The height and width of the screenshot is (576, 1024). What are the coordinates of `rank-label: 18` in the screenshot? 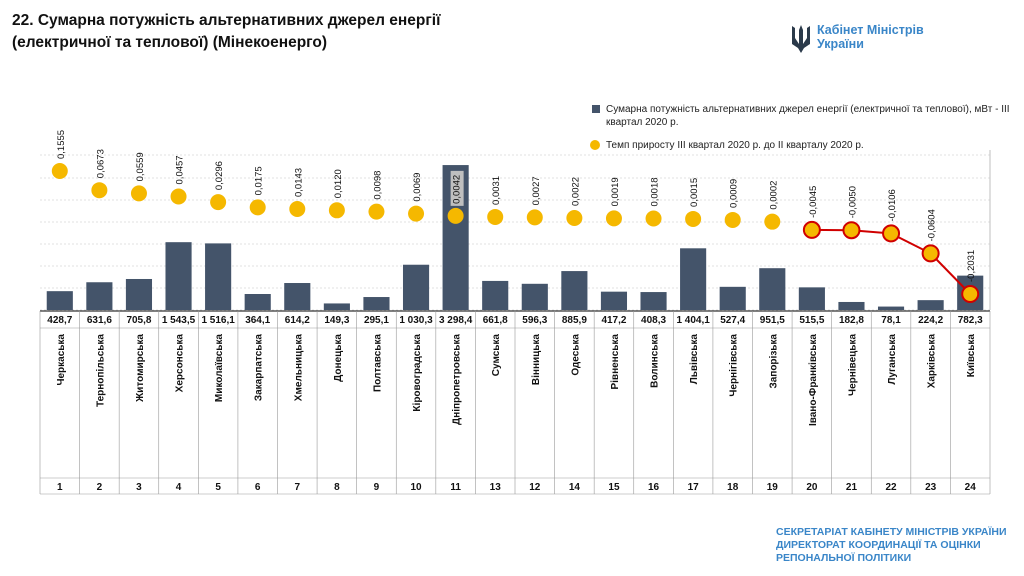 It's located at (733, 487).